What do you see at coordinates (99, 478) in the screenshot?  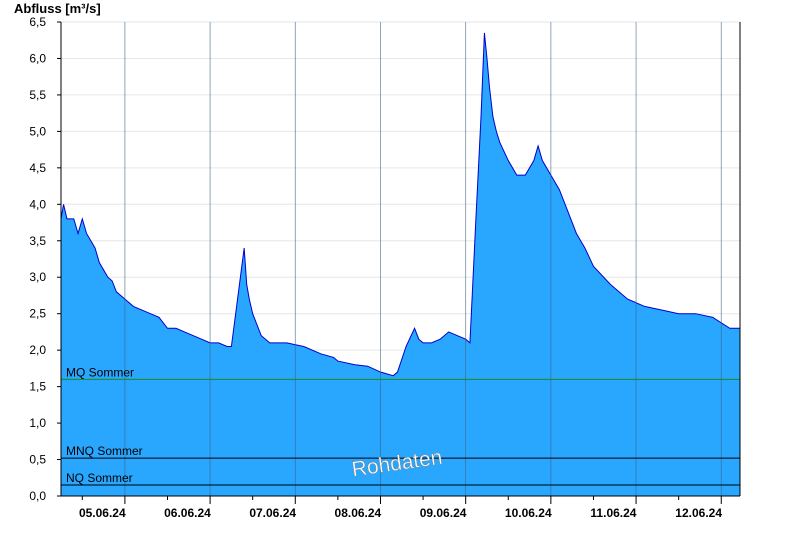 I see `reference-label: NQ Sommer` at bounding box center [99, 478].